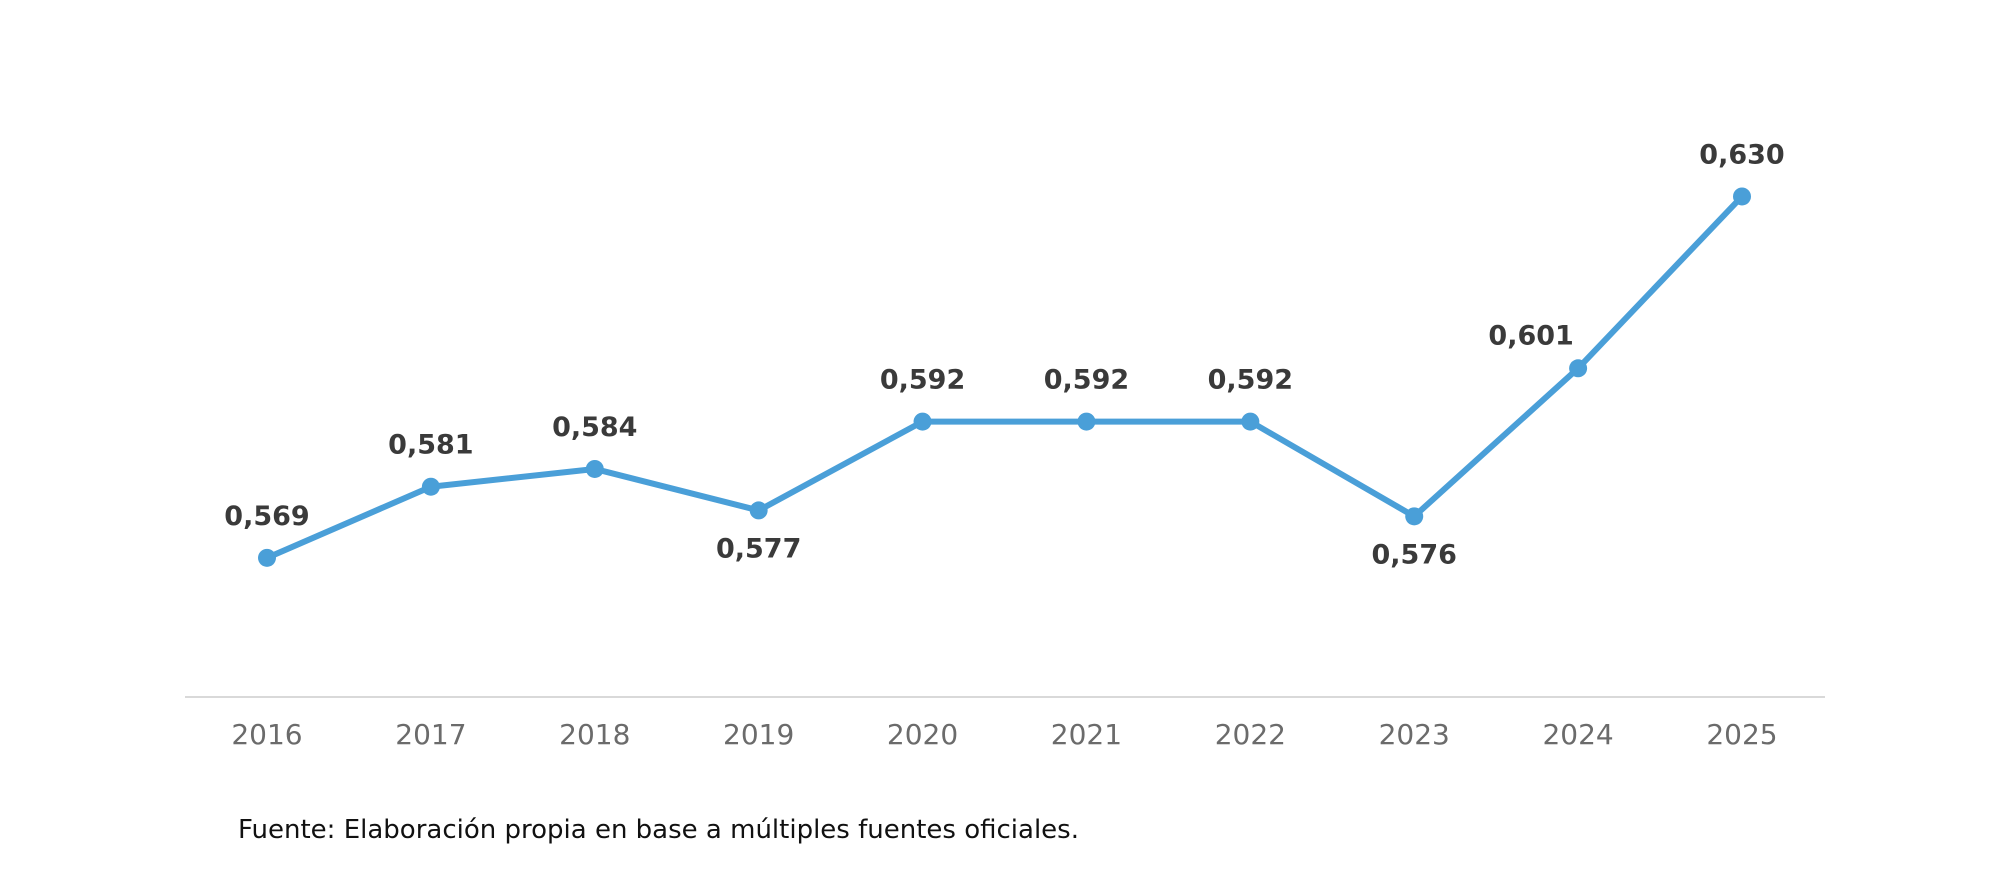  Describe the element at coordinates (1414, 734) in the screenshot. I see `x-tick-label: 2023` at that location.